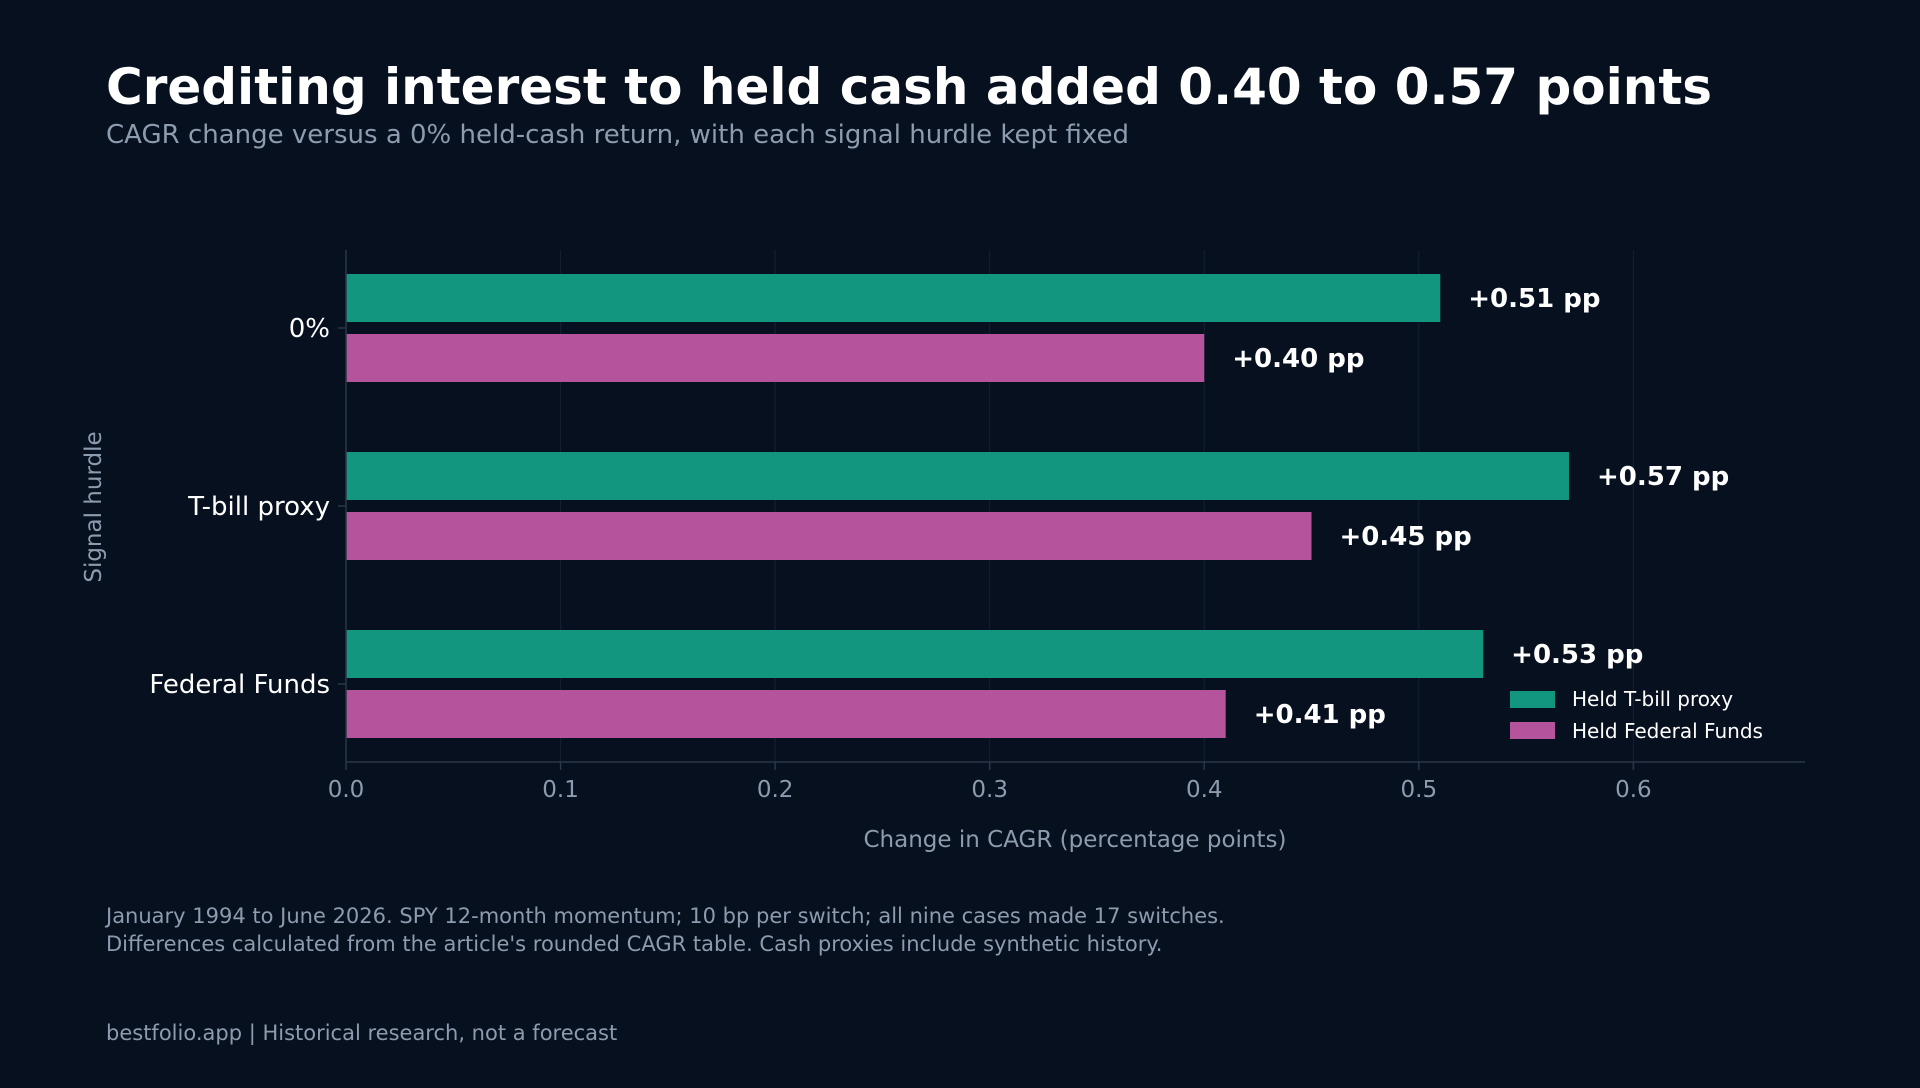 The height and width of the screenshot is (1088, 1920). What do you see at coordinates (1534, 299) in the screenshot?
I see `data-label: +0.51 pp` at bounding box center [1534, 299].